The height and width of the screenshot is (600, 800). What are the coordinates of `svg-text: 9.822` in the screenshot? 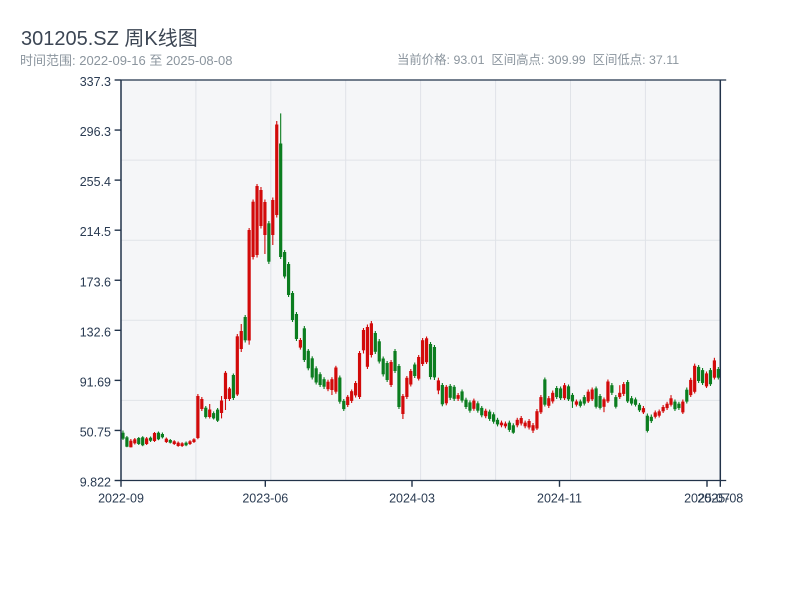 It's located at (95, 483).